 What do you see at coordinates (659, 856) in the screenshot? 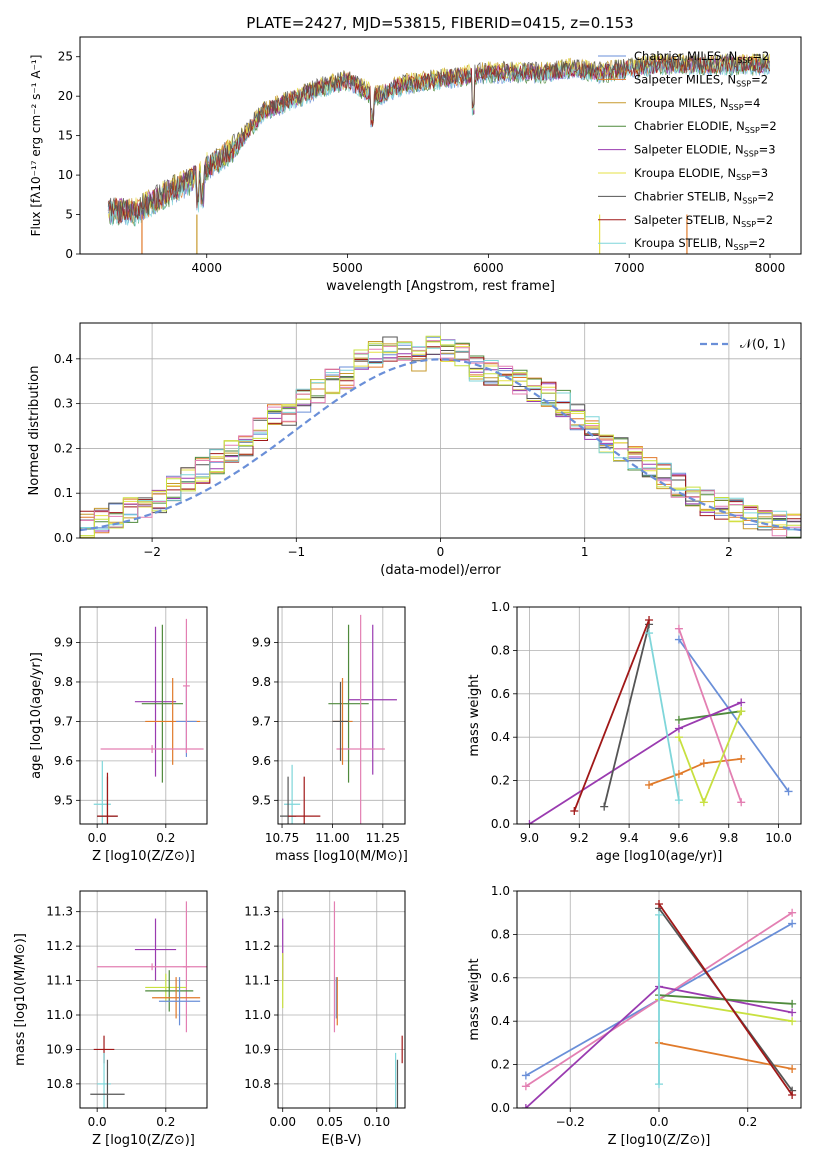
I see `x-axis-label: age [log10(age/yr)]` at bounding box center [659, 856].